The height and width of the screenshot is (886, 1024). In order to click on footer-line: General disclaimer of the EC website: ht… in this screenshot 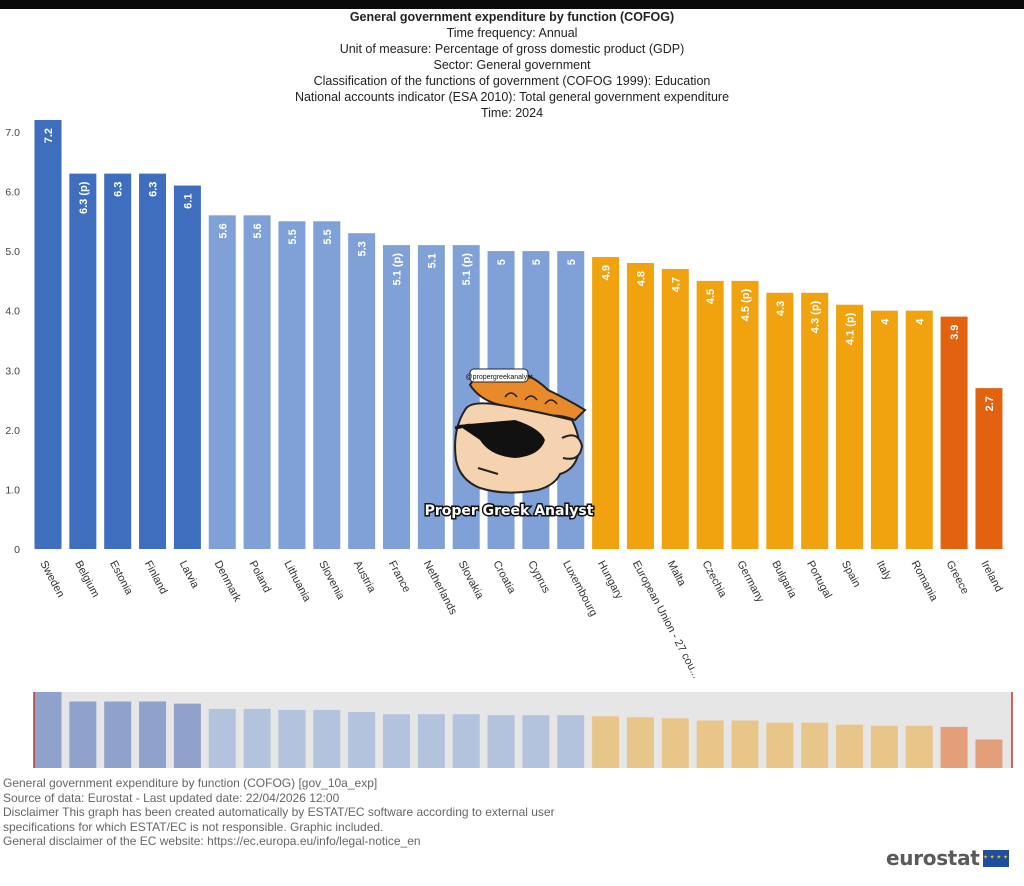, I will do `click(212, 841)`.